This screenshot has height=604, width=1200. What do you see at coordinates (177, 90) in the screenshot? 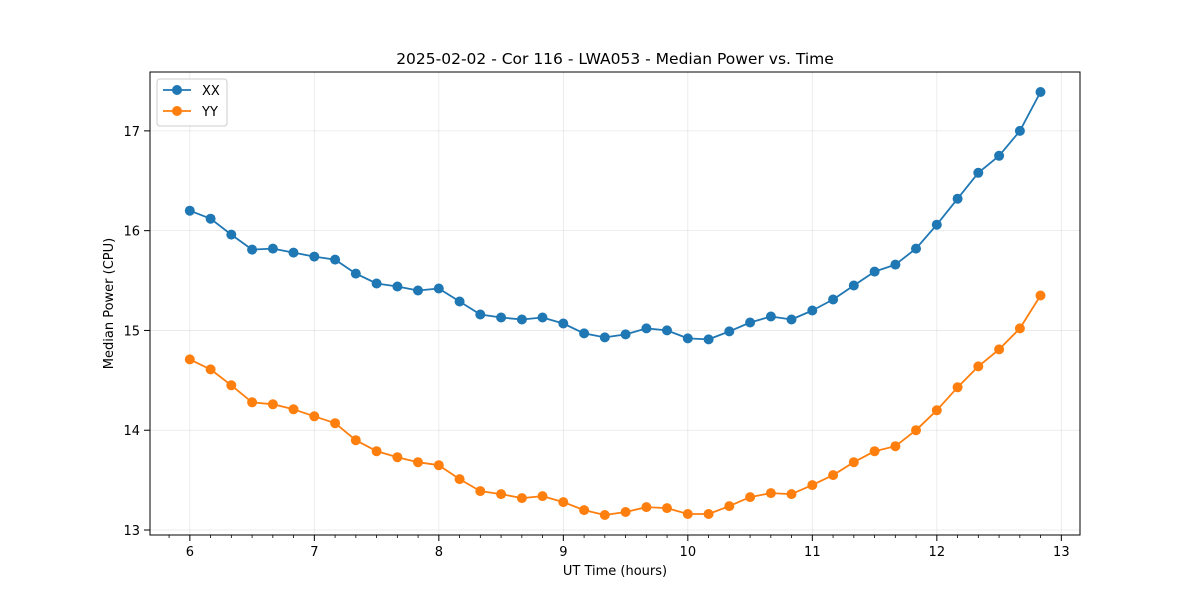
I see `legend-marker-xx` at bounding box center [177, 90].